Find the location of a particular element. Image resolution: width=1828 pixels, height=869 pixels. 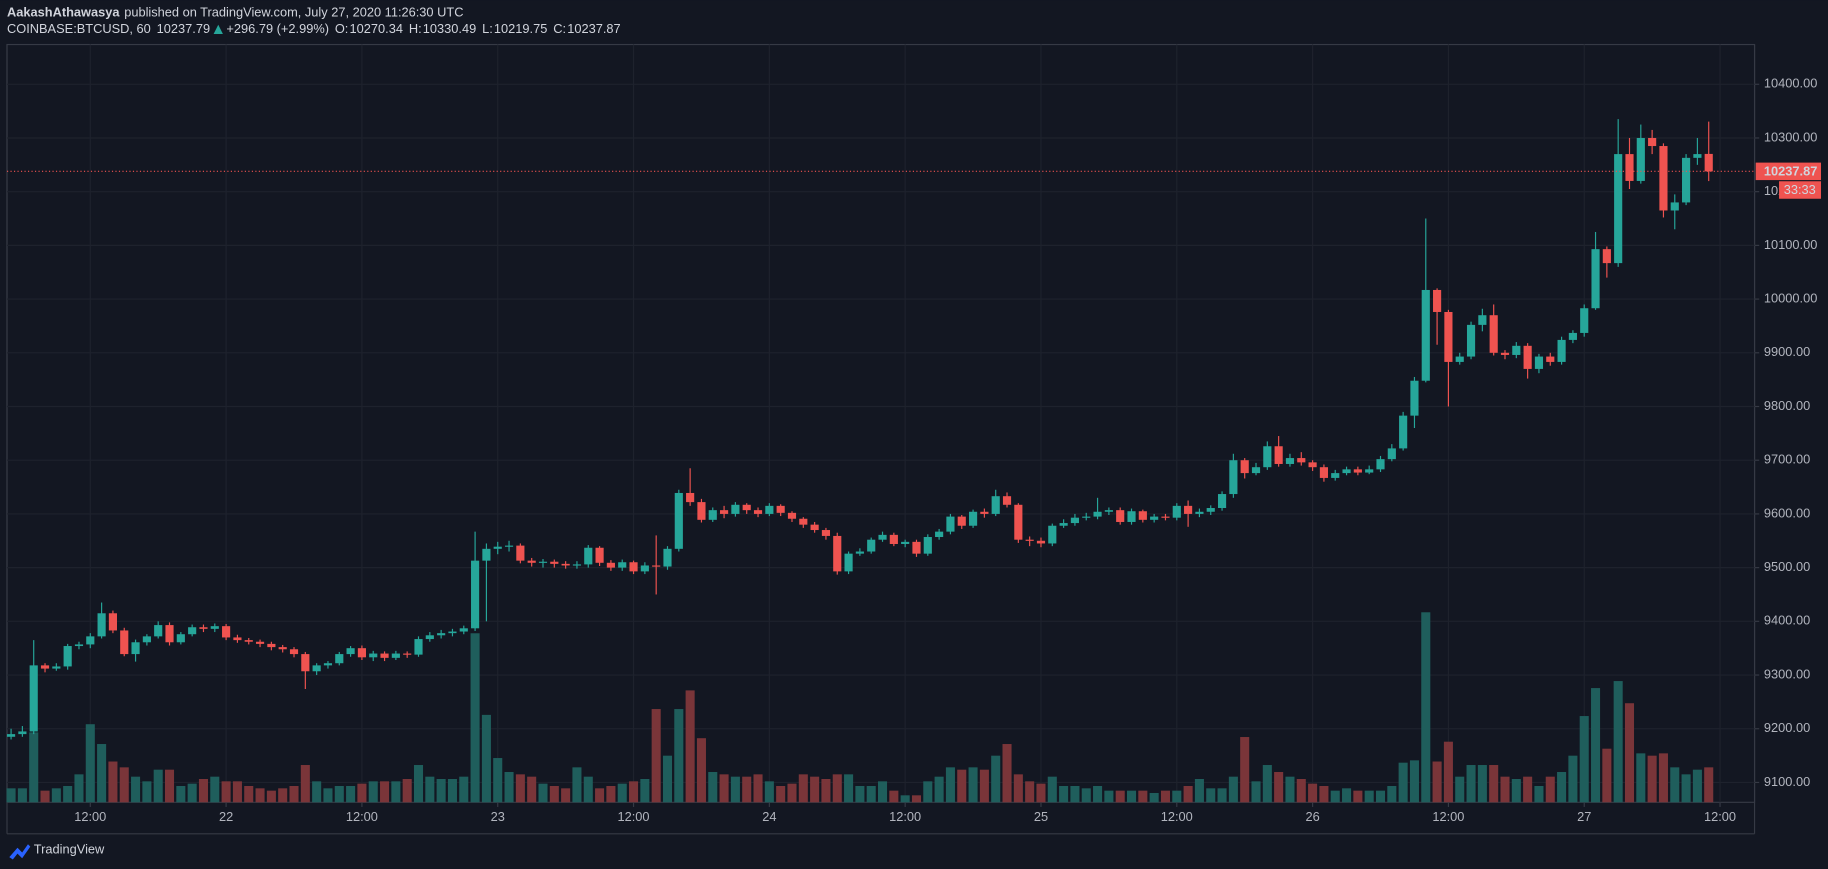

brand-name: TradingView is located at coordinates (69, 849).